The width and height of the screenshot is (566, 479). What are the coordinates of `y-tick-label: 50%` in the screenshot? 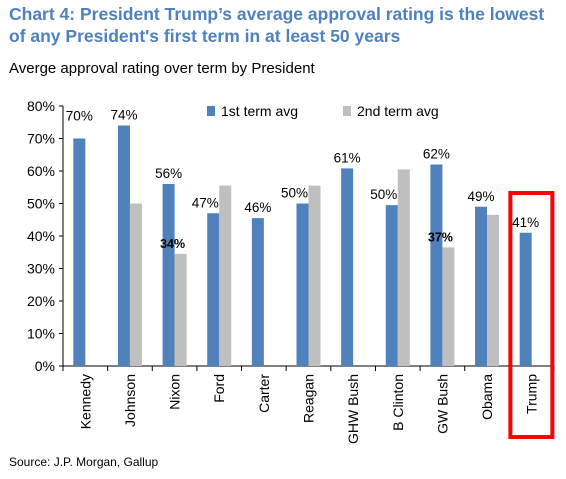 It's located at (41, 204).